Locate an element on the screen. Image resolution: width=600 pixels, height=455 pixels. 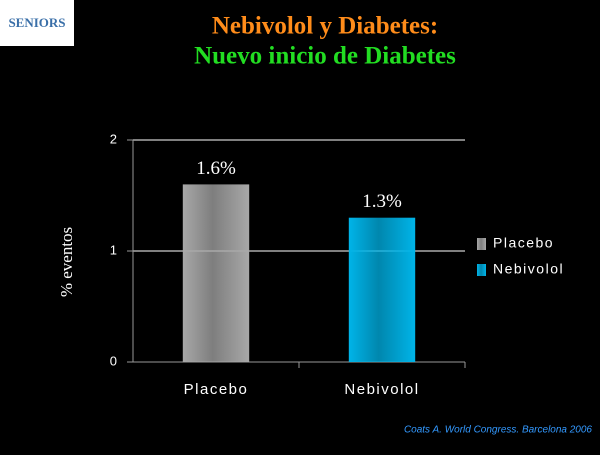
y-tick-label: 1 is located at coordinates (113, 249).